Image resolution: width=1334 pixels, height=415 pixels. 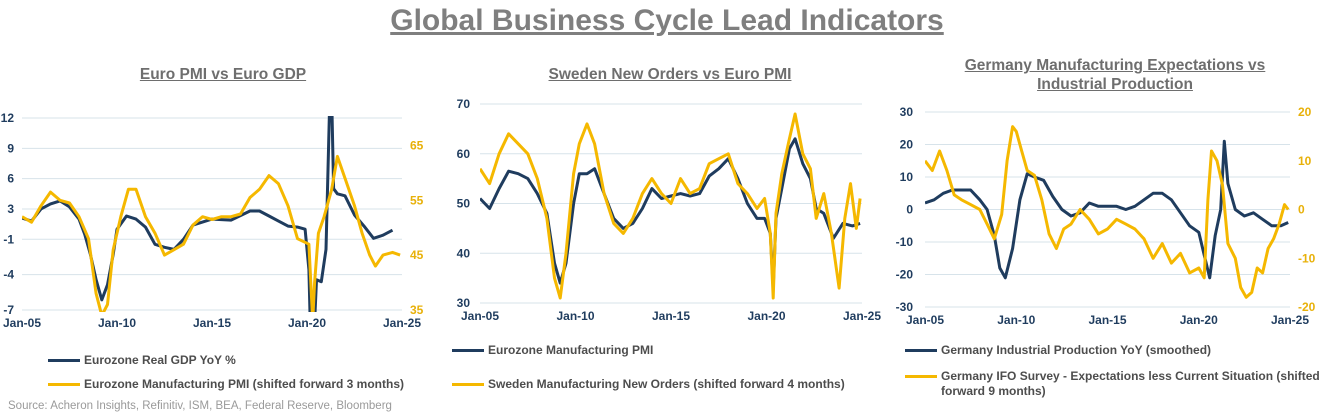 I want to click on y-tick-left: 20, so click(x=907, y=145).